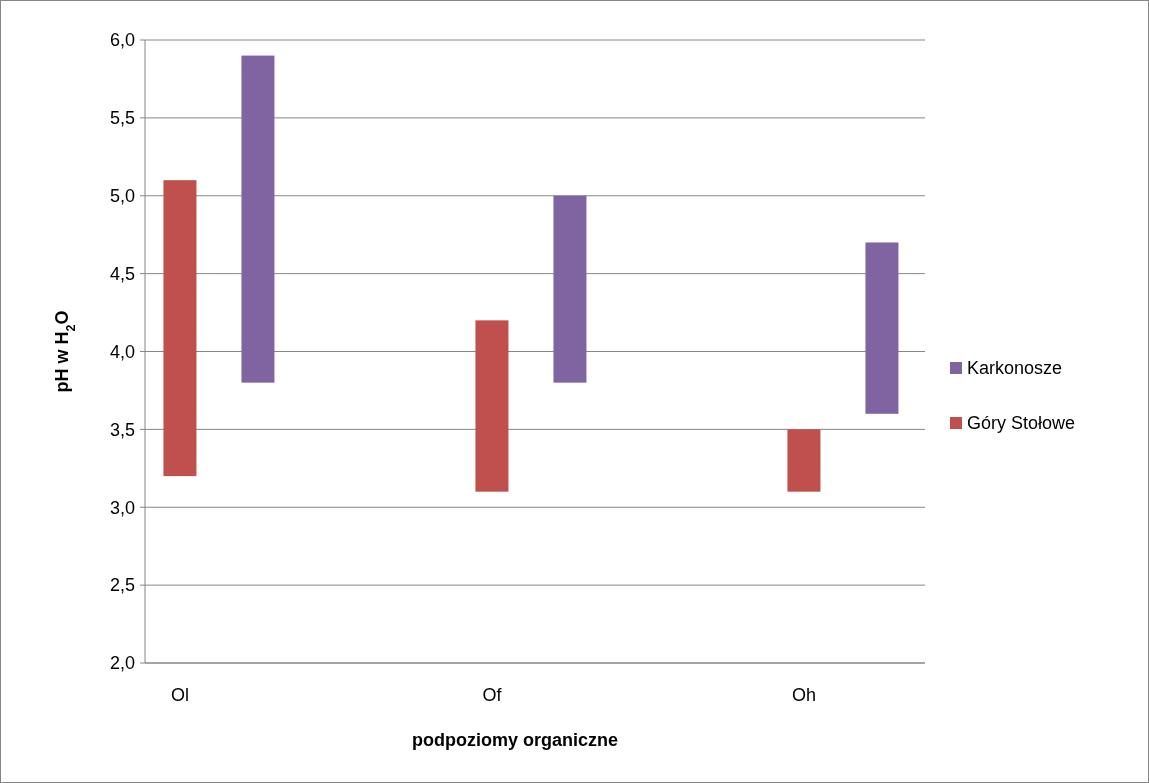 This screenshot has height=783, width=1149. I want to click on y-tick-label: 2,0, so click(122, 663).